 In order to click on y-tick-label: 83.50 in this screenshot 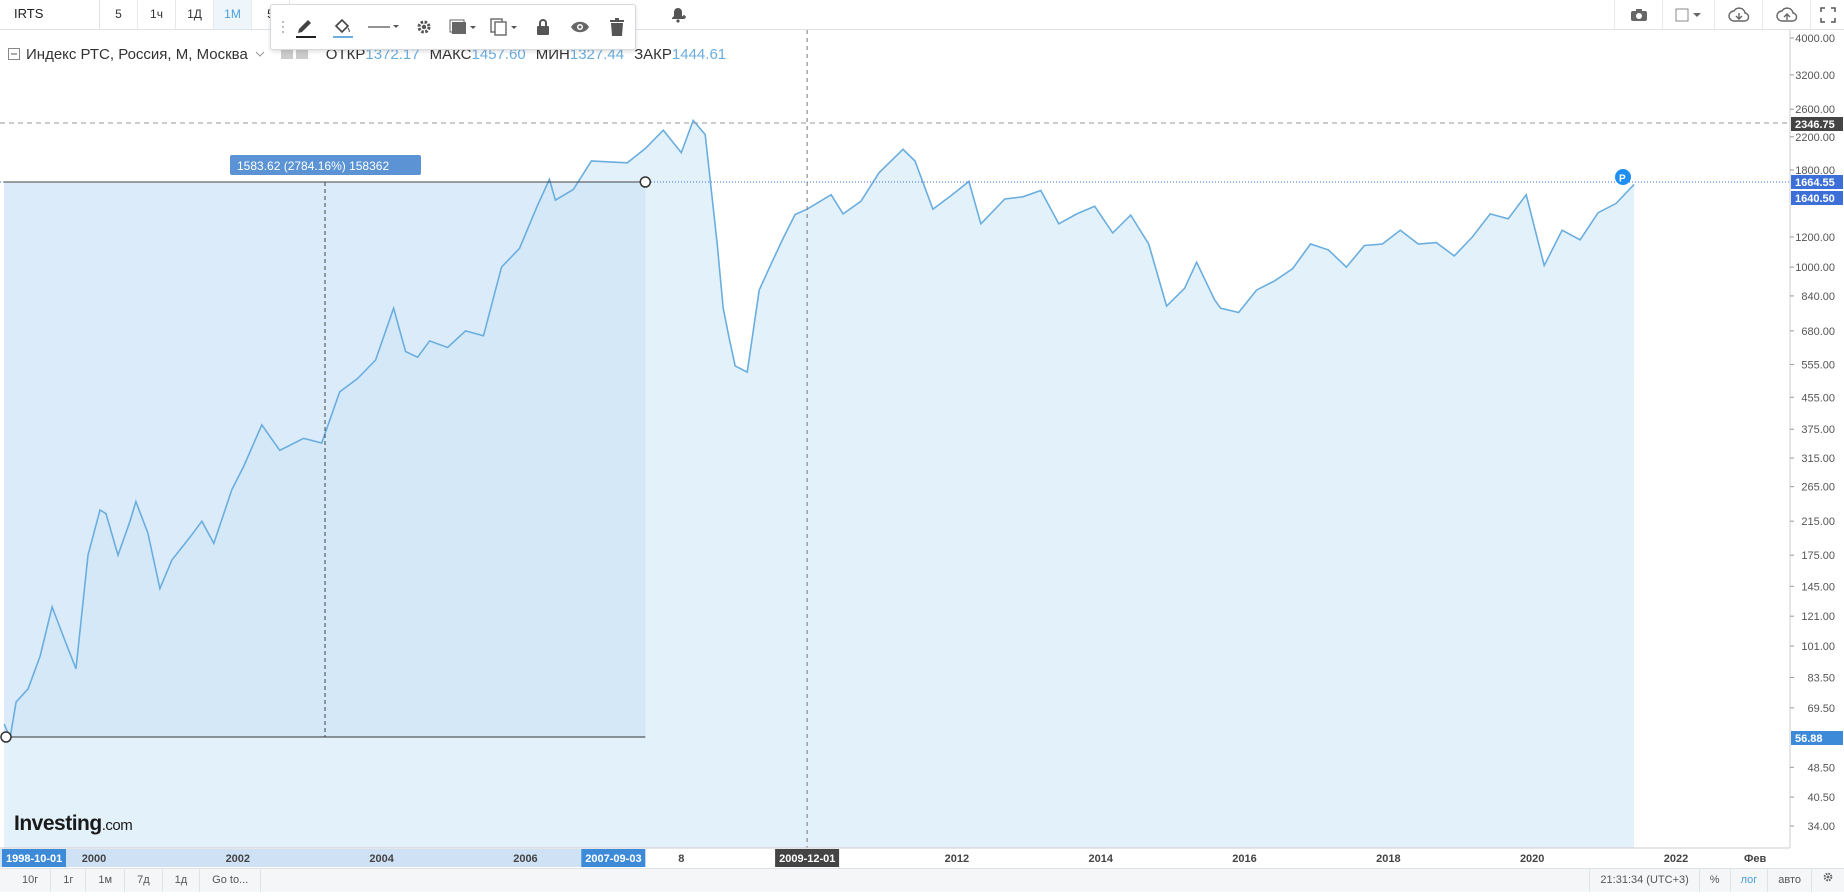, I will do `click(1821, 678)`.